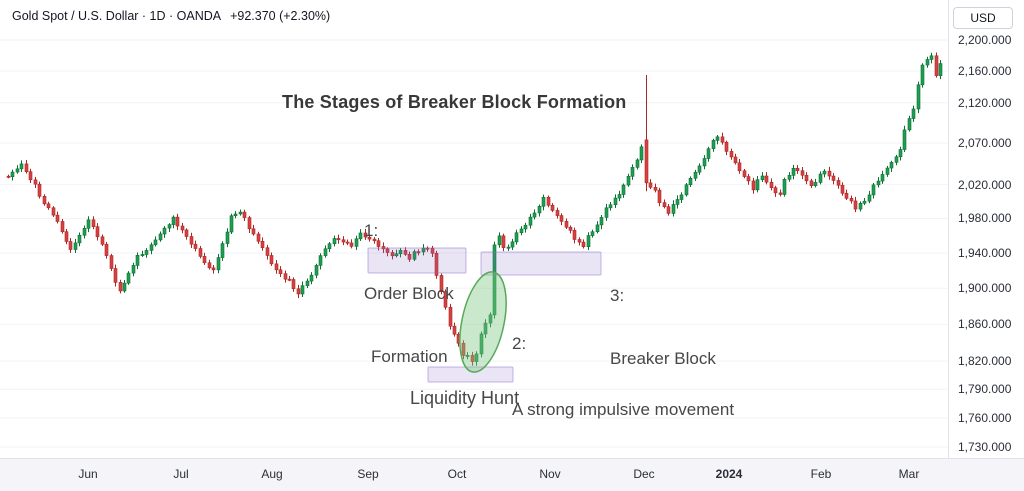 This screenshot has width=1024, height=491. I want to click on time-axis-label: Dec, so click(644, 474).